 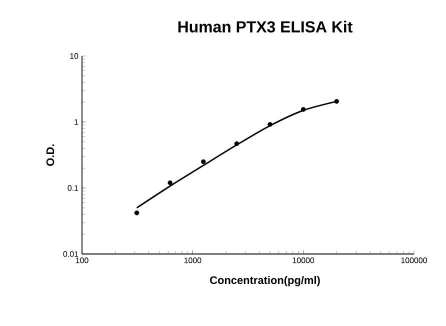 What do you see at coordinates (50, 155) in the screenshot?
I see `y-axis-title: O.D.` at bounding box center [50, 155].